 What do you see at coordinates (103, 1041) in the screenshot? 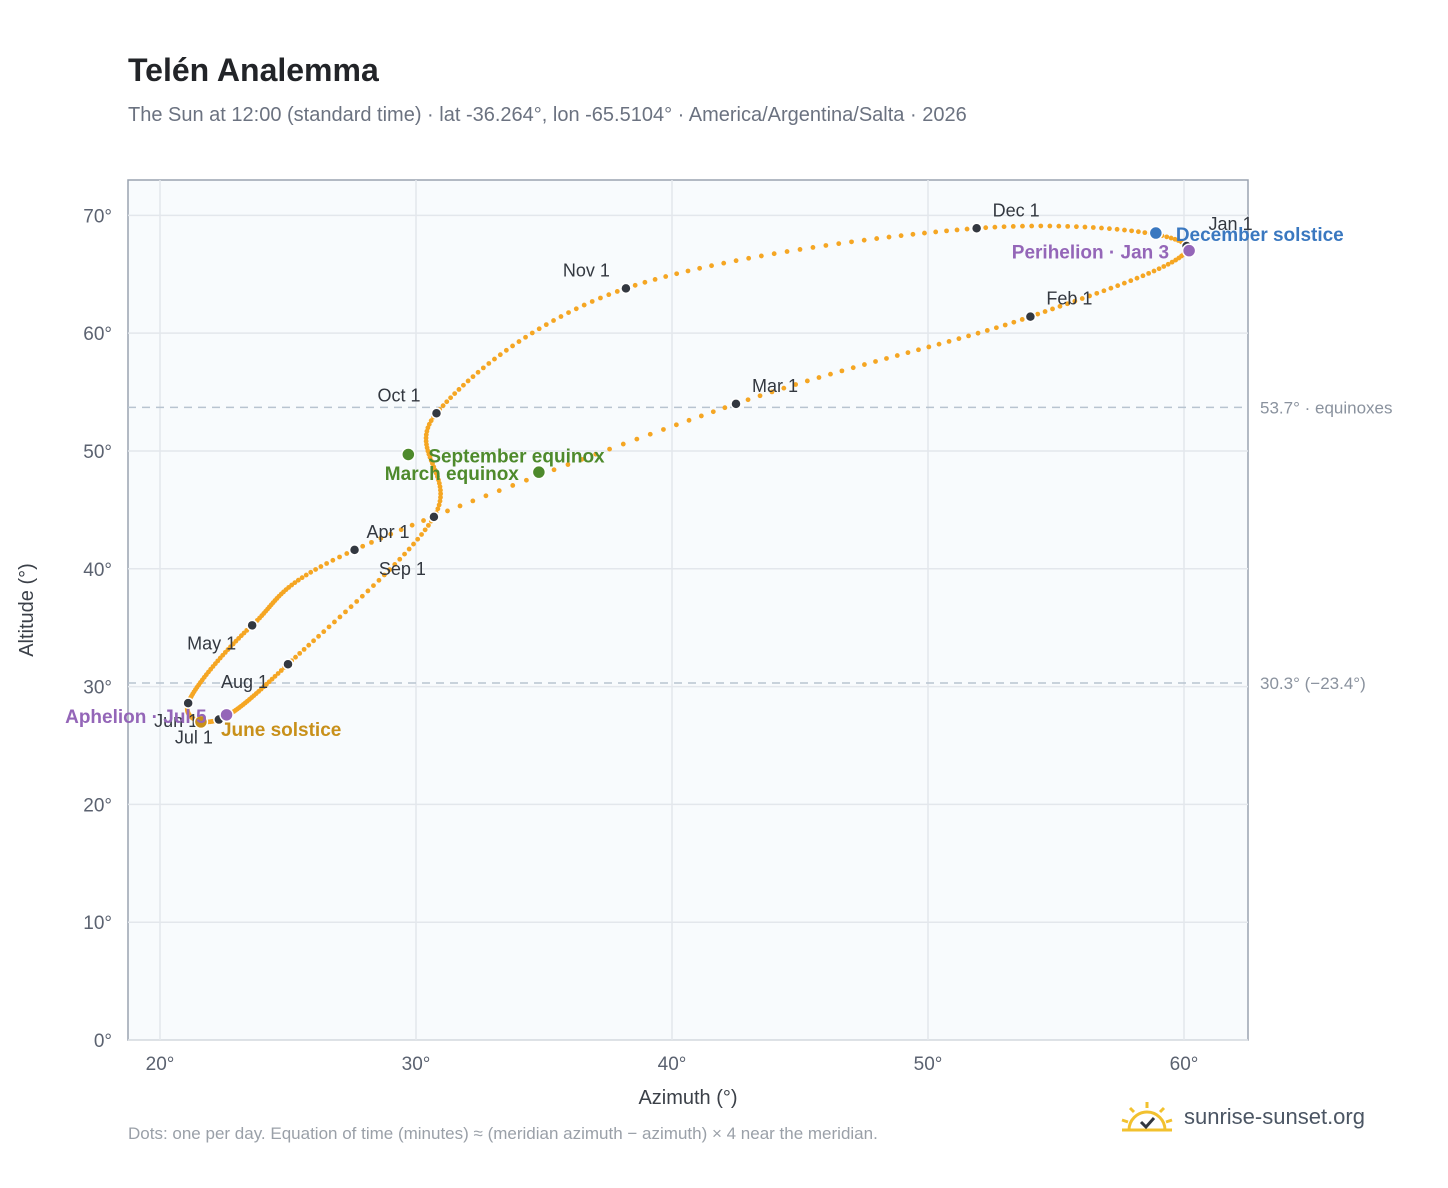
I see `y-tick-label: 0°` at bounding box center [103, 1041].